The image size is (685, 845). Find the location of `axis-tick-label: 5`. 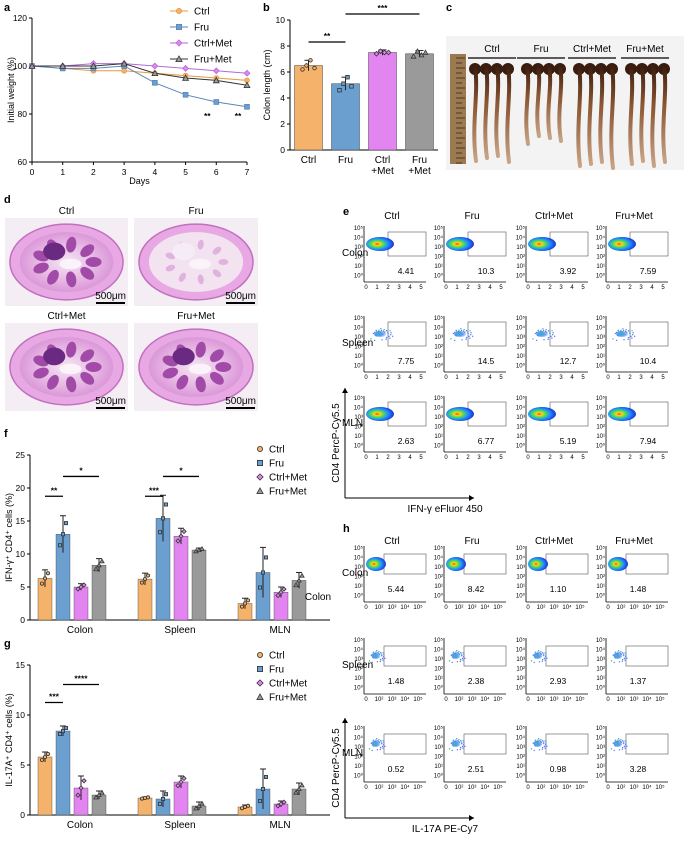

axis-tick-label: 5 is located at coordinates (583, 378).